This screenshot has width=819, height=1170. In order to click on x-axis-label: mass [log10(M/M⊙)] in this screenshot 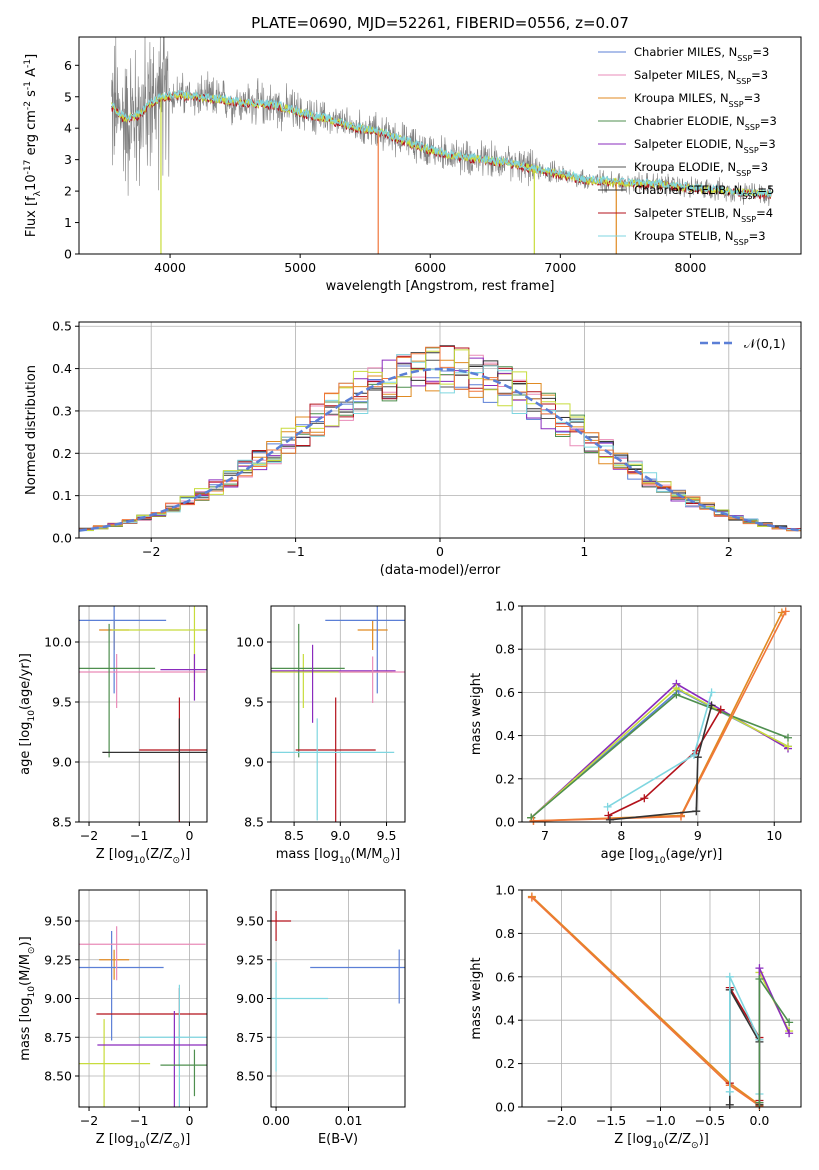, I will do `click(338, 856)`.